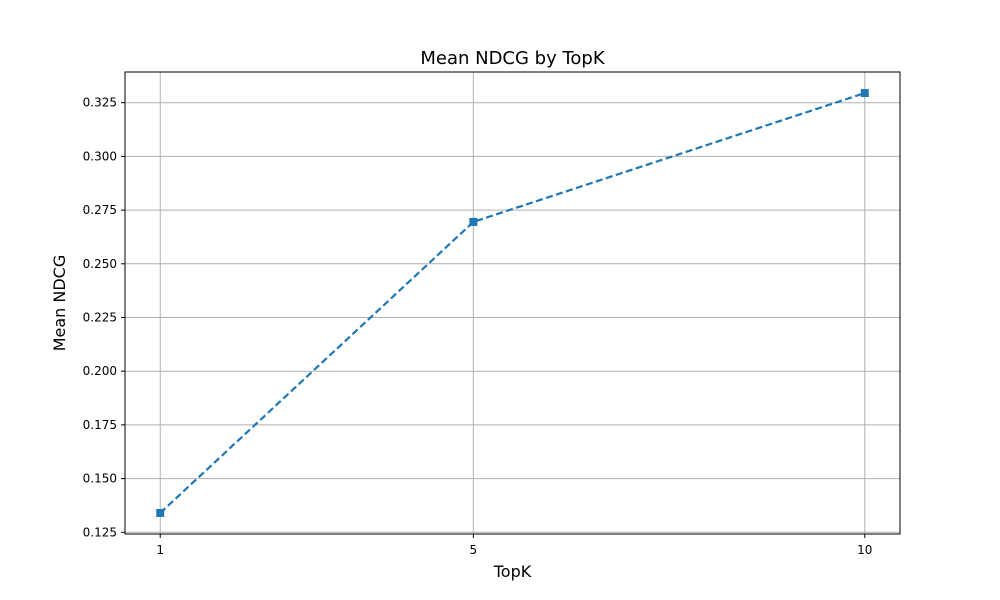 This screenshot has height=600, width=1000. I want to click on y-tick-label: 0.325, so click(100, 103).